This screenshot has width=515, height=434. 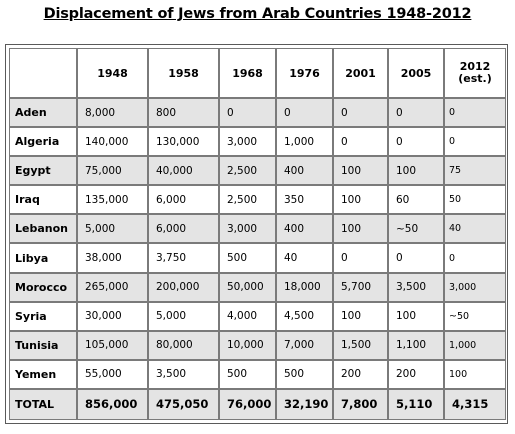 What do you see at coordinates (304, 316) in the screenshot?
I see `value-cell: 4,500` at bounding box center [304, 316].